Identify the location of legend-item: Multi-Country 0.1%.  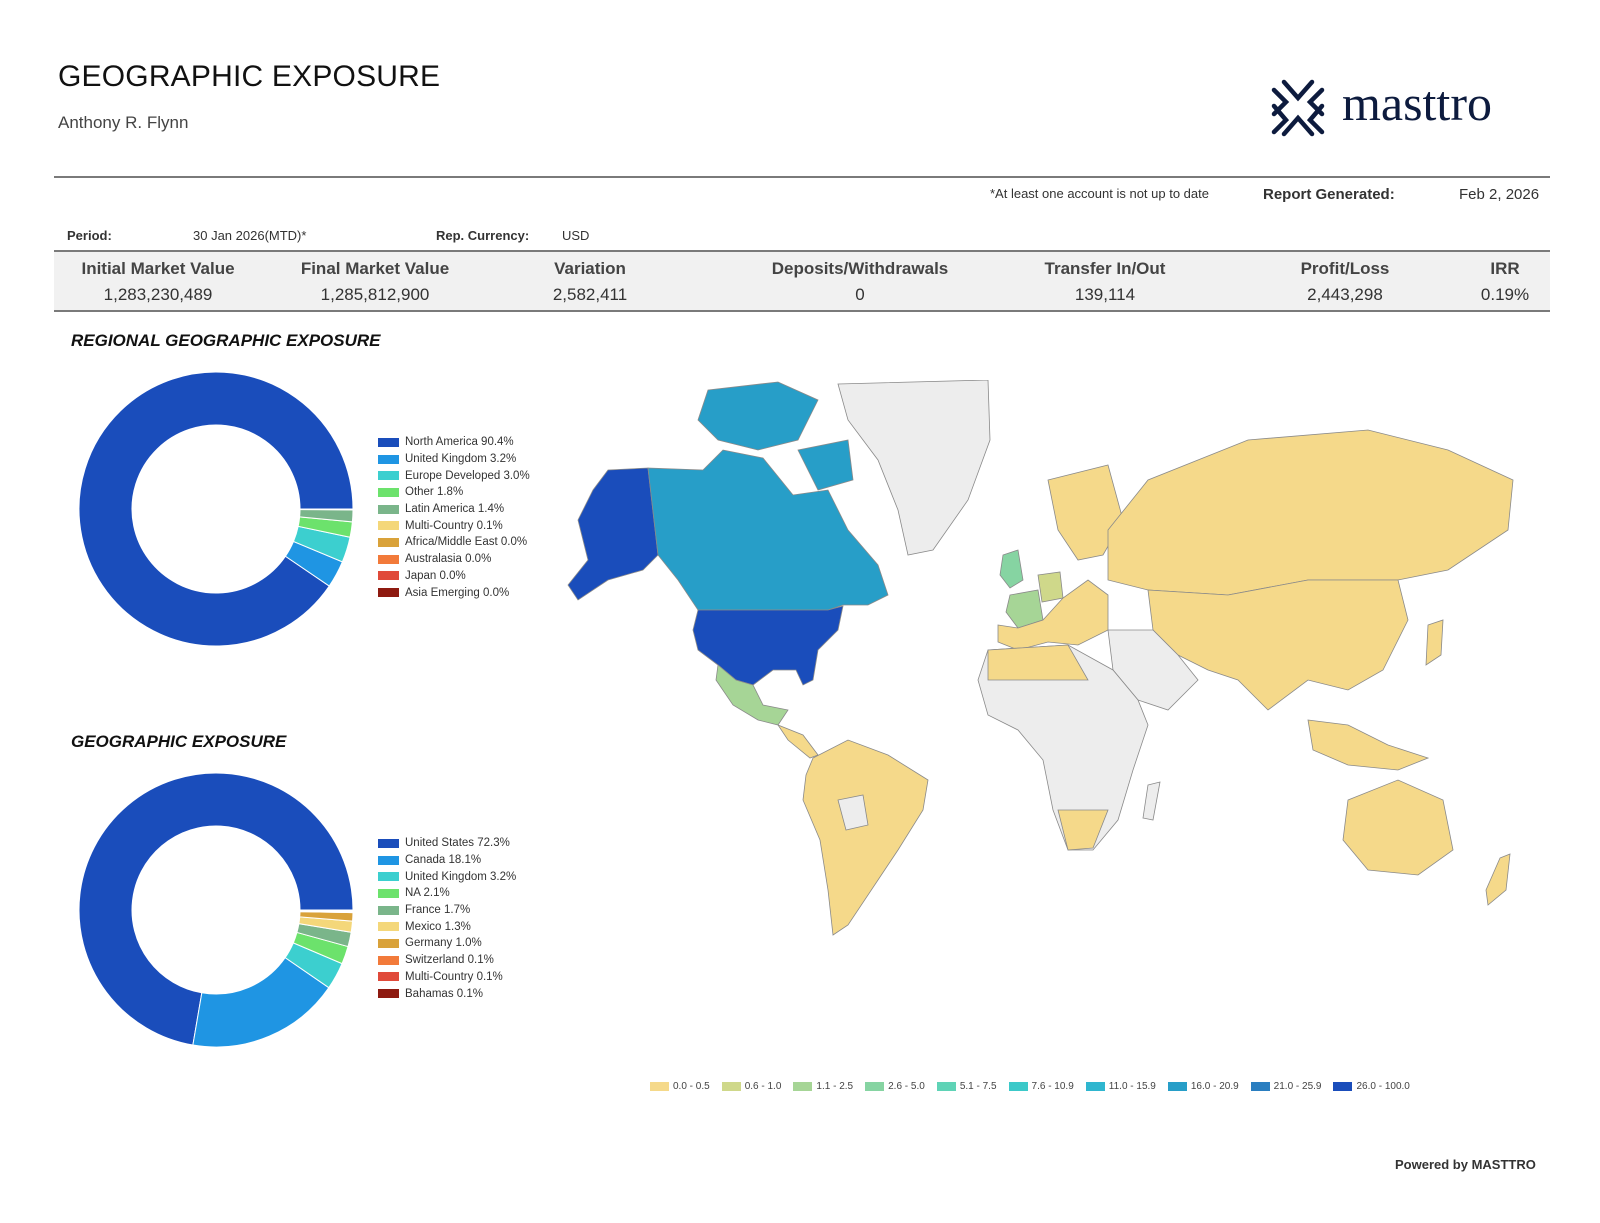
(447, 977).